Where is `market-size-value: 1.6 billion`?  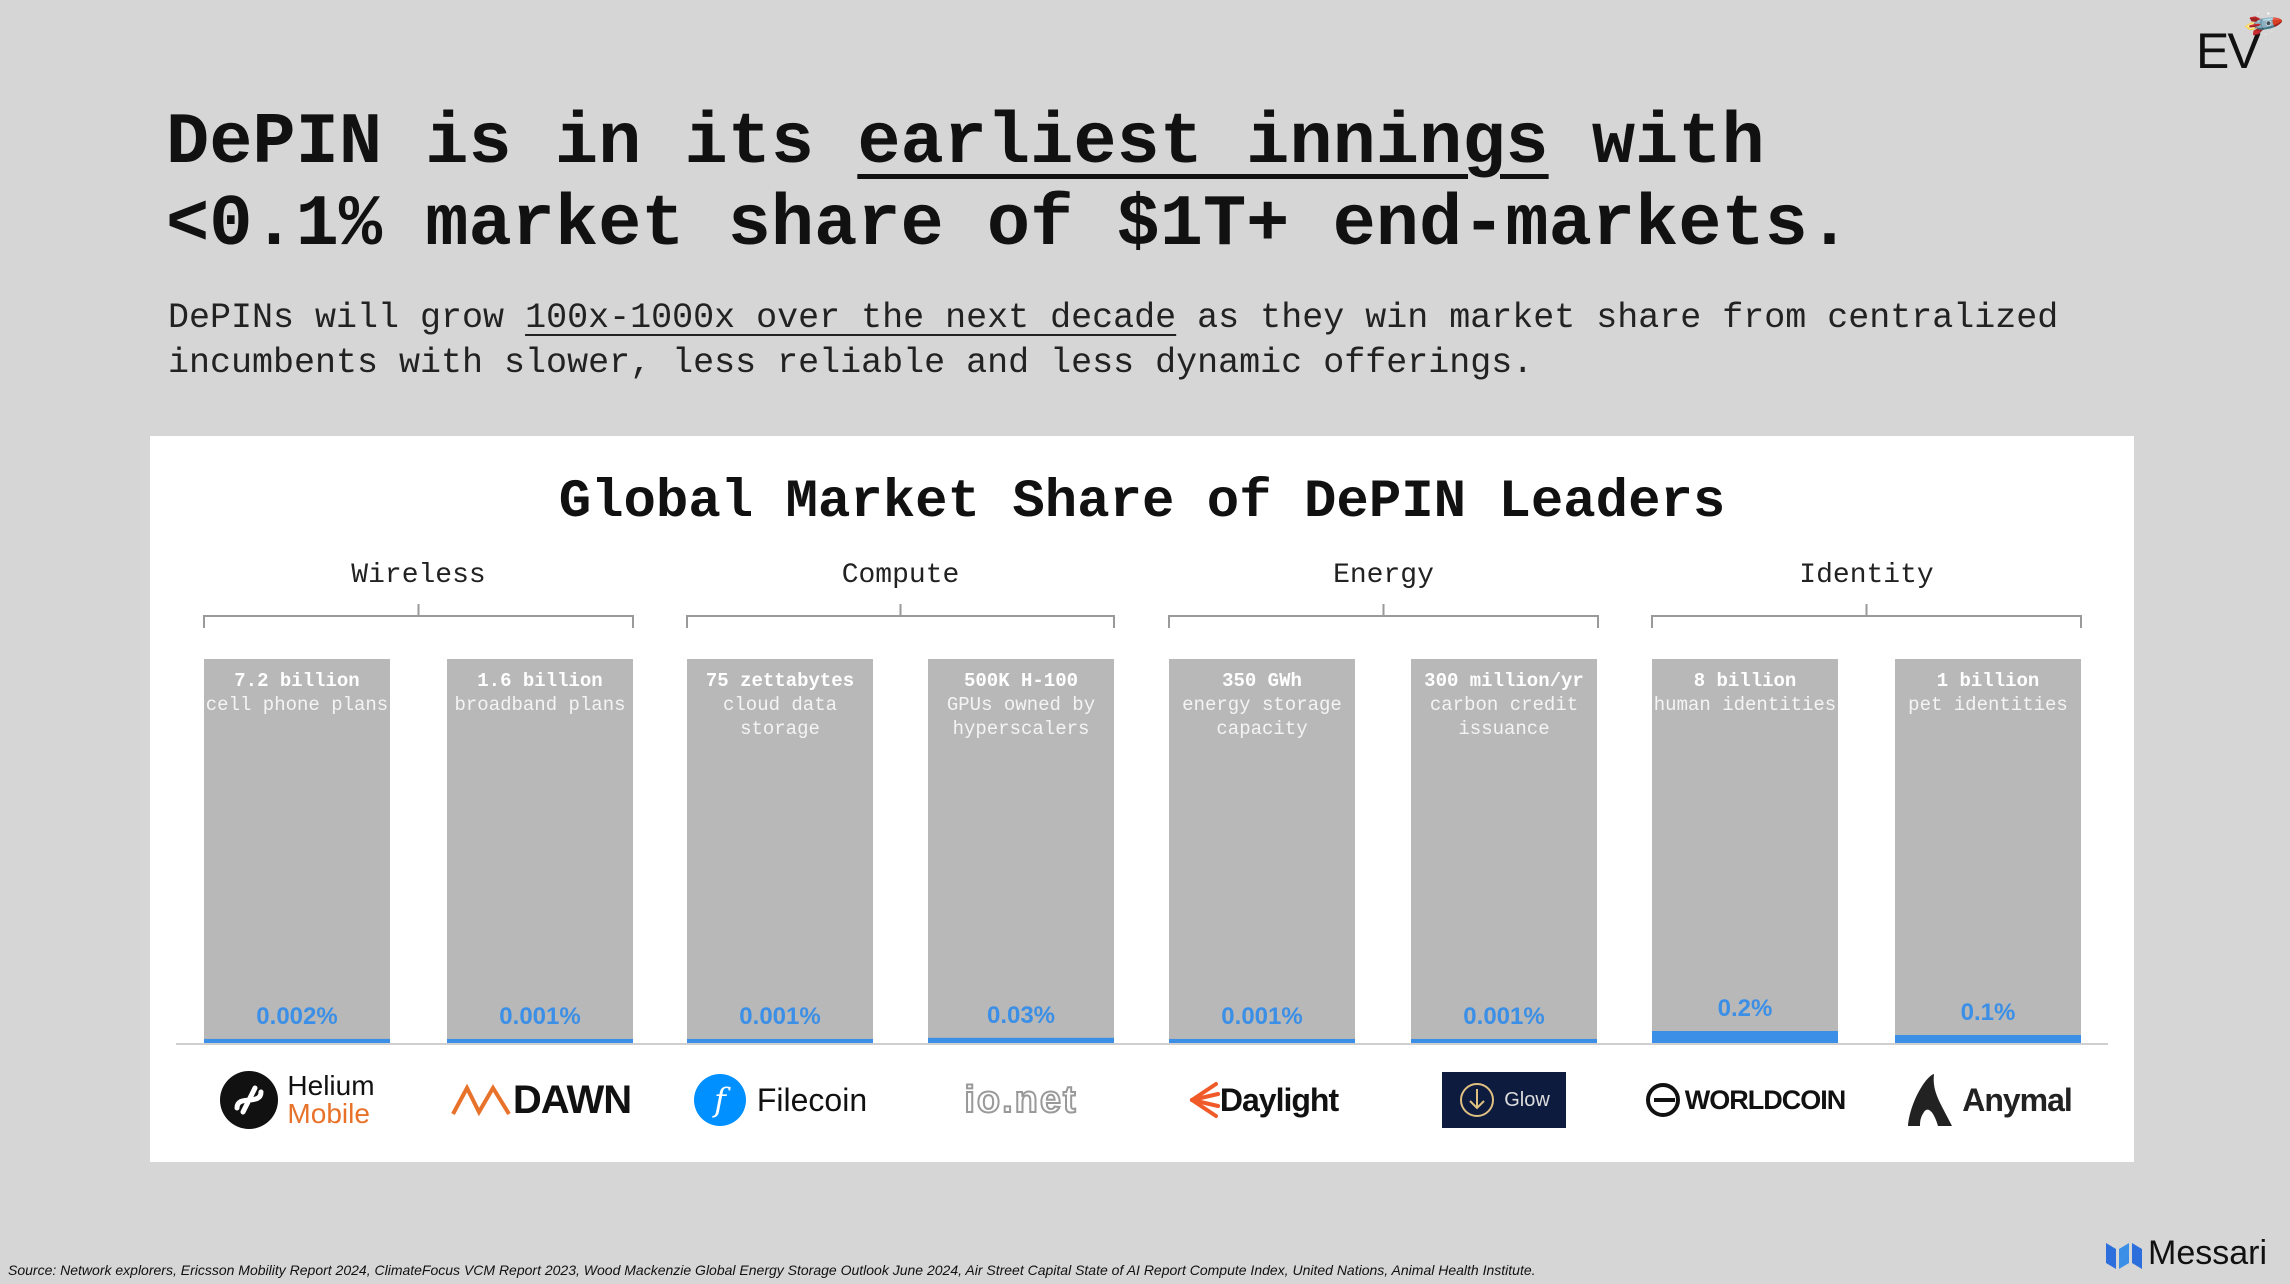
market-size-value: 1.6 billion is located at coordinates (540, 681).